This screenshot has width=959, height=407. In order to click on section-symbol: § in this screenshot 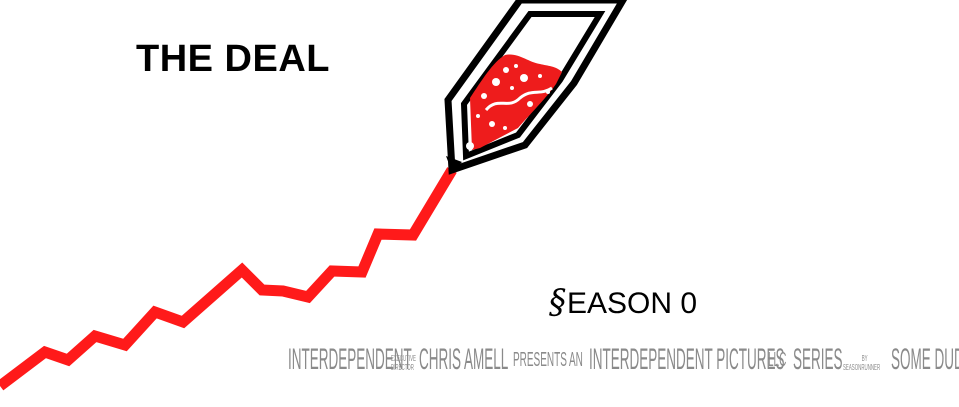, I will do `click(557, 302)`.